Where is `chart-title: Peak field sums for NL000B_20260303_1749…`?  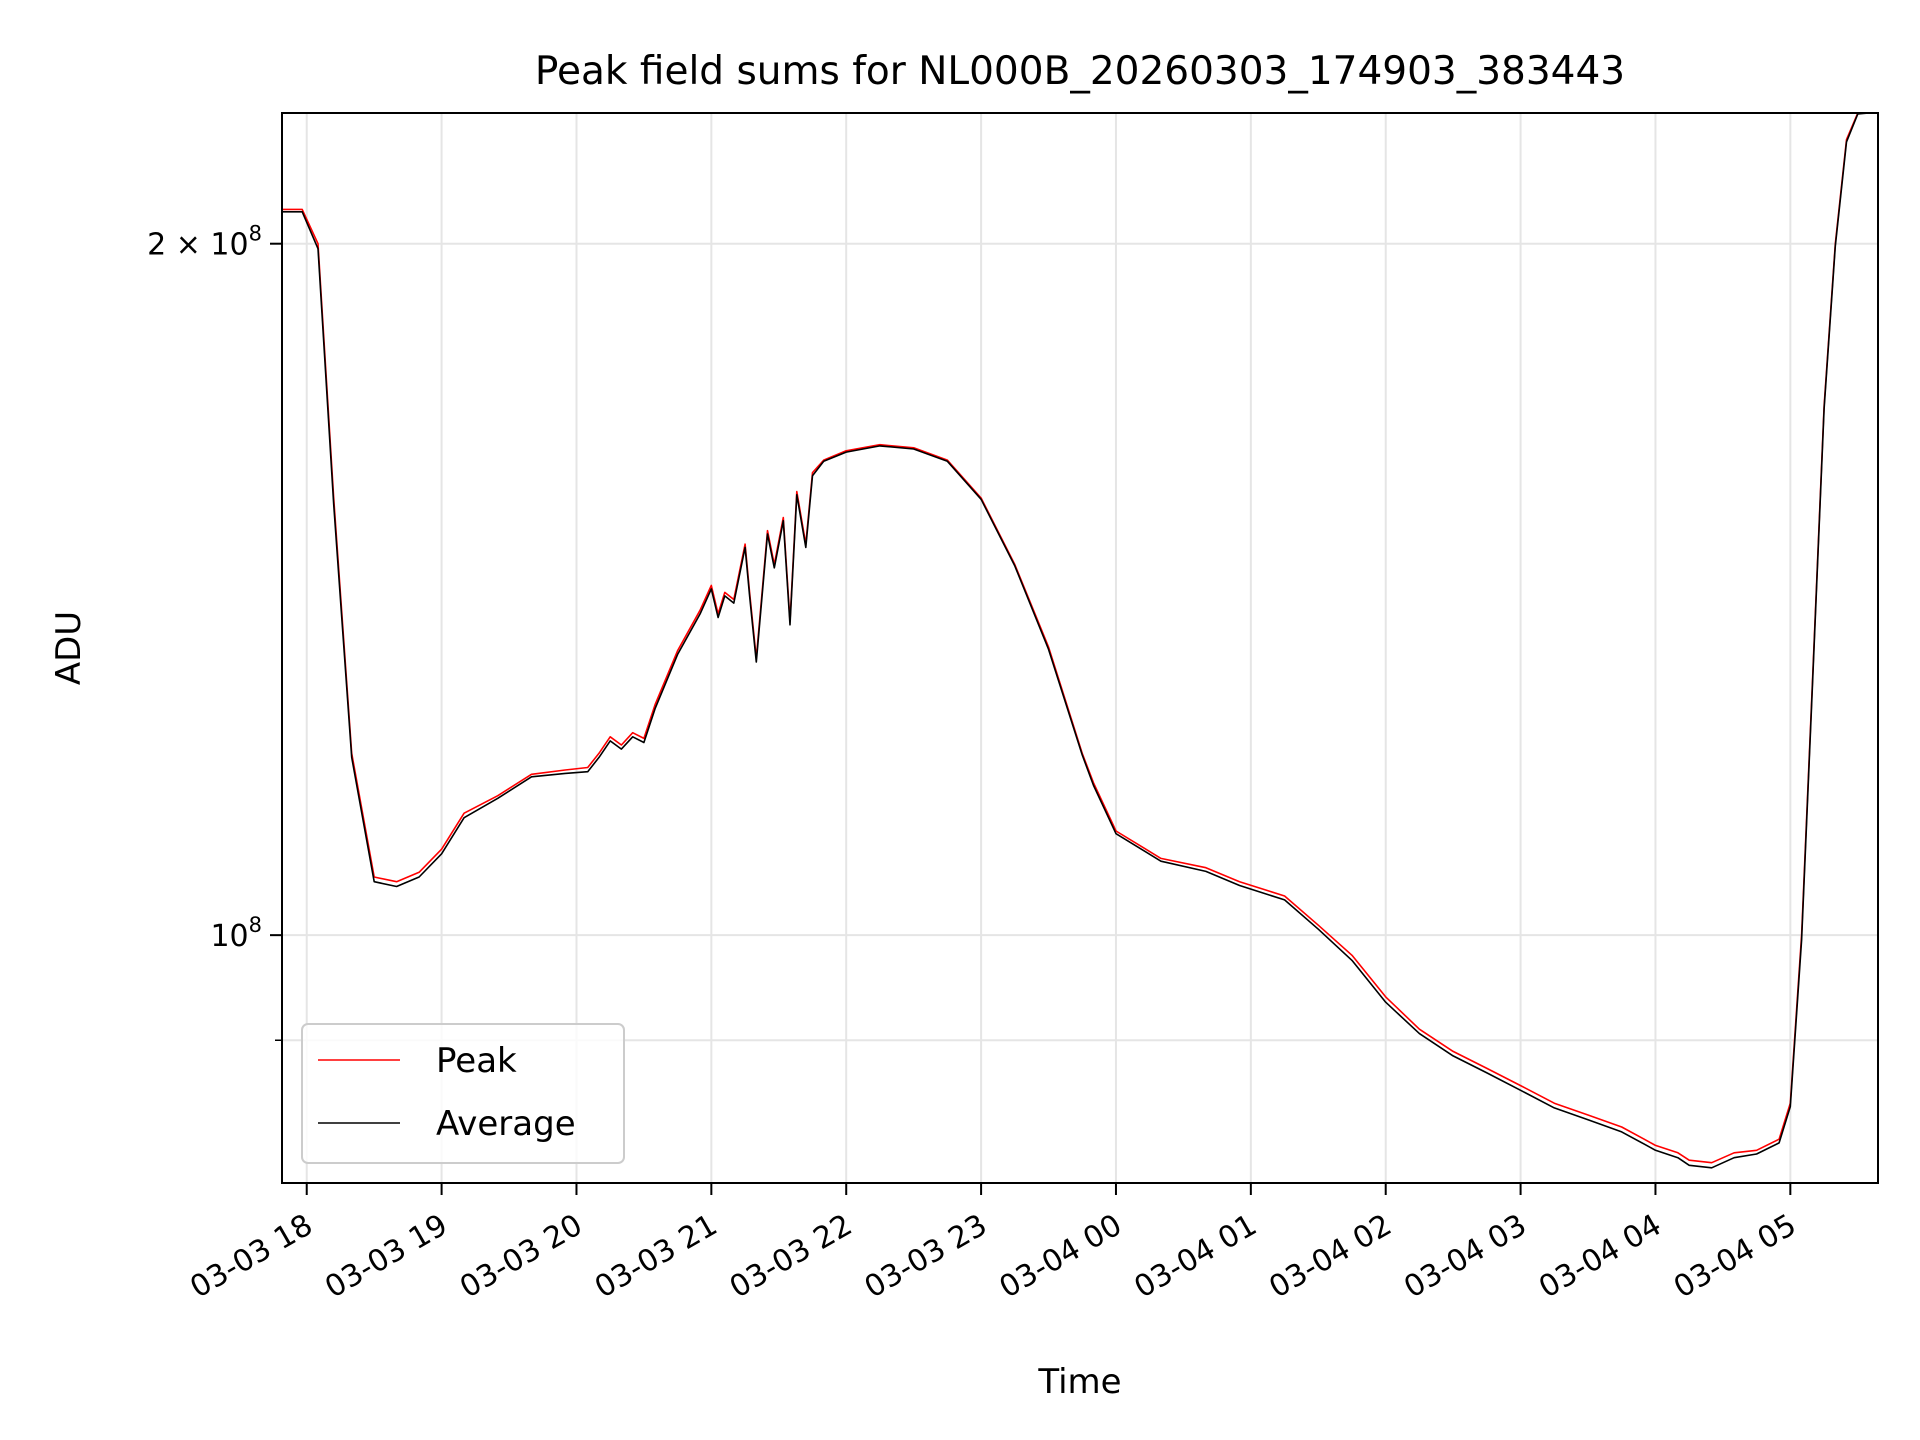 chart-title: Peak field sums for NL000B_20260303_1749… is located at coordinates (1080, 71).